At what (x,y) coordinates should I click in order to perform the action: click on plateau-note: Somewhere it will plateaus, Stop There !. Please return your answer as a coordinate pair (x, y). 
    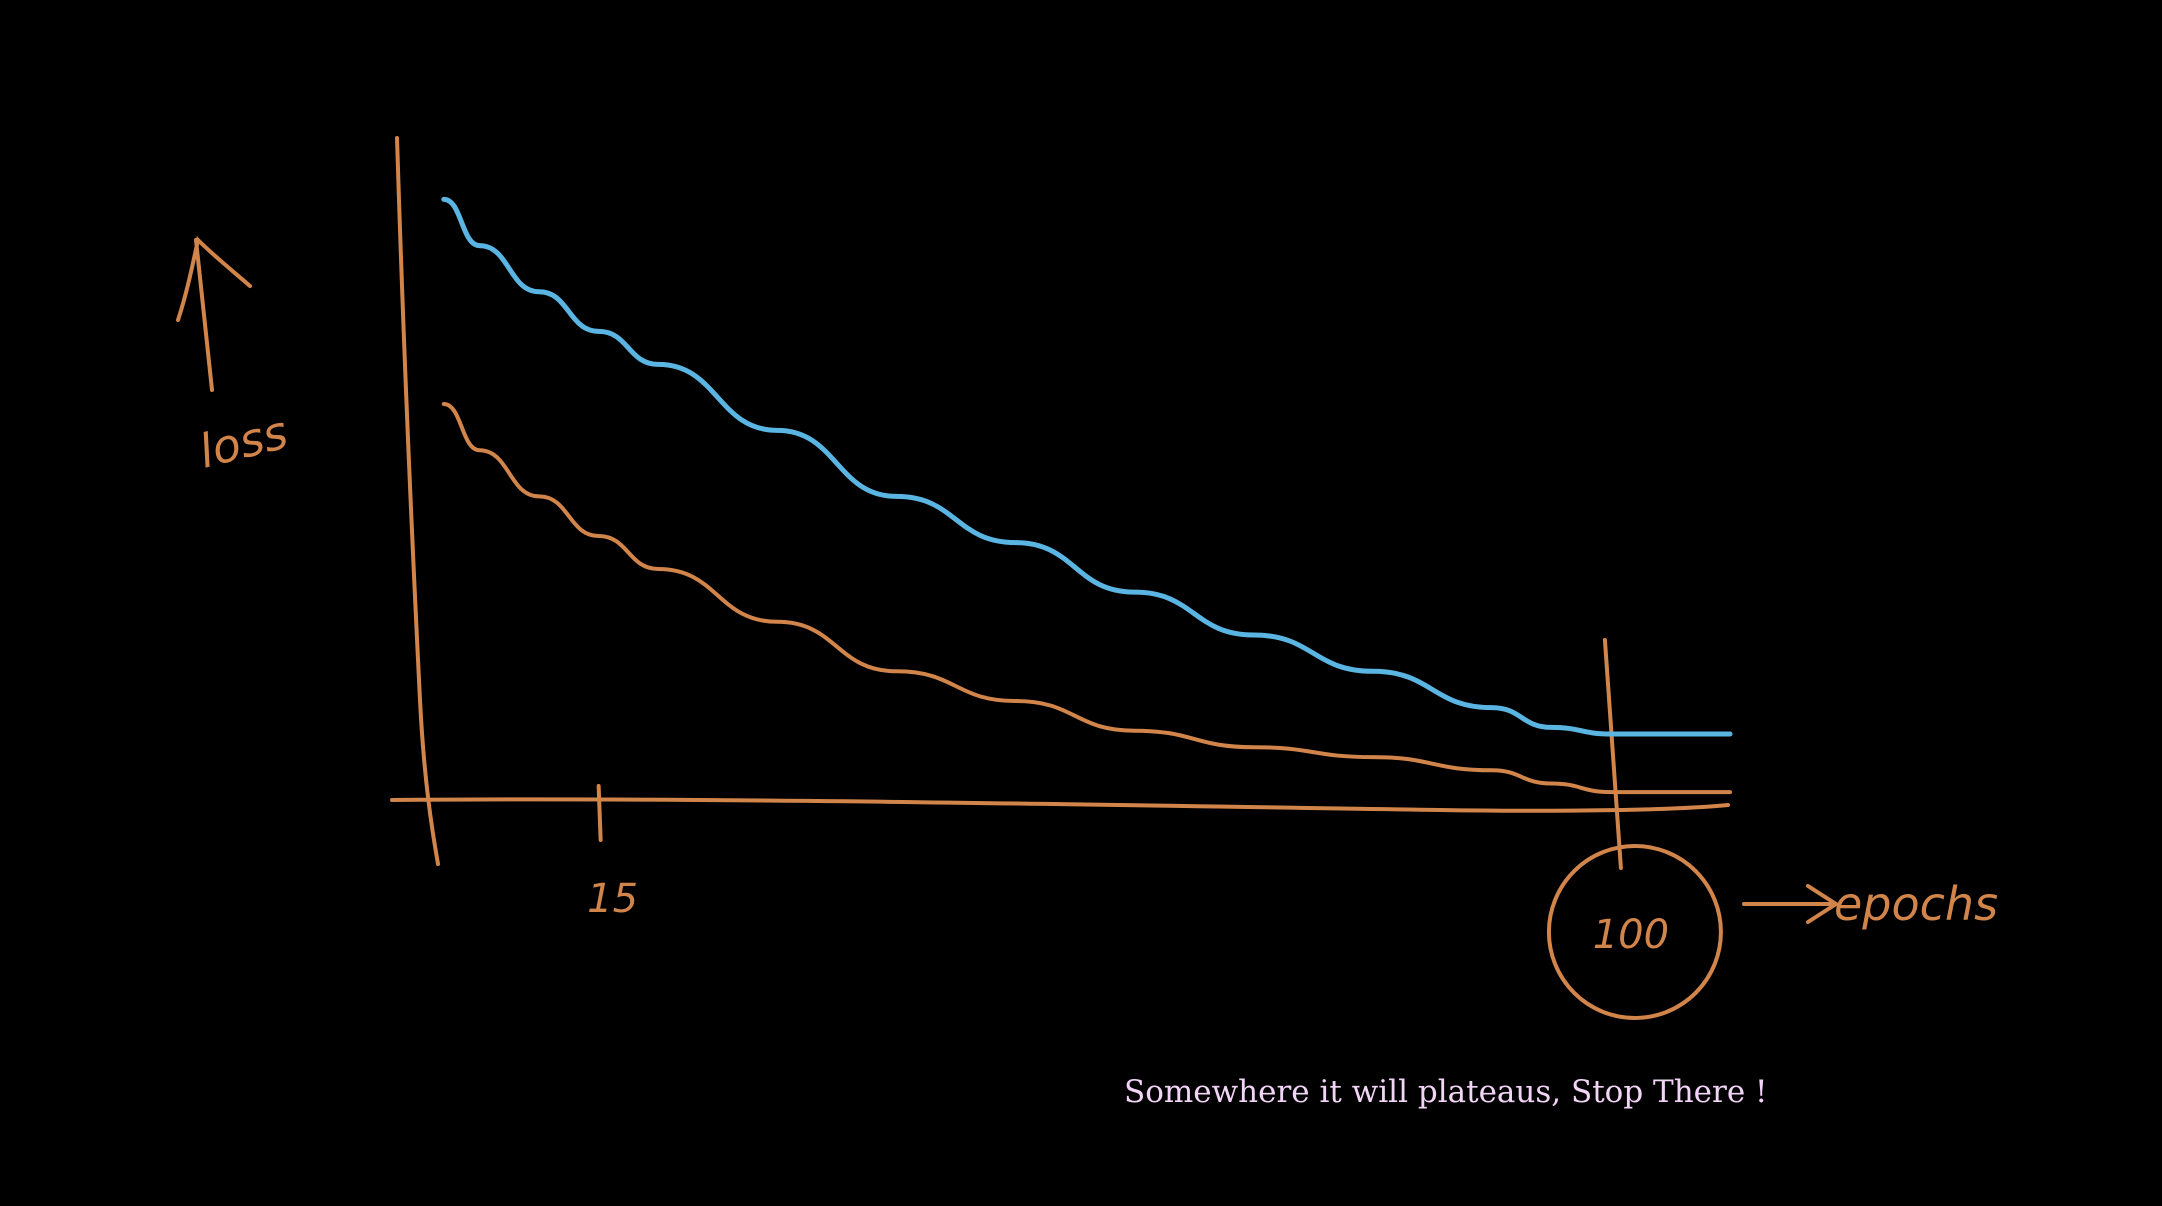
    Looking at the image, I should click on (1446, 1092).